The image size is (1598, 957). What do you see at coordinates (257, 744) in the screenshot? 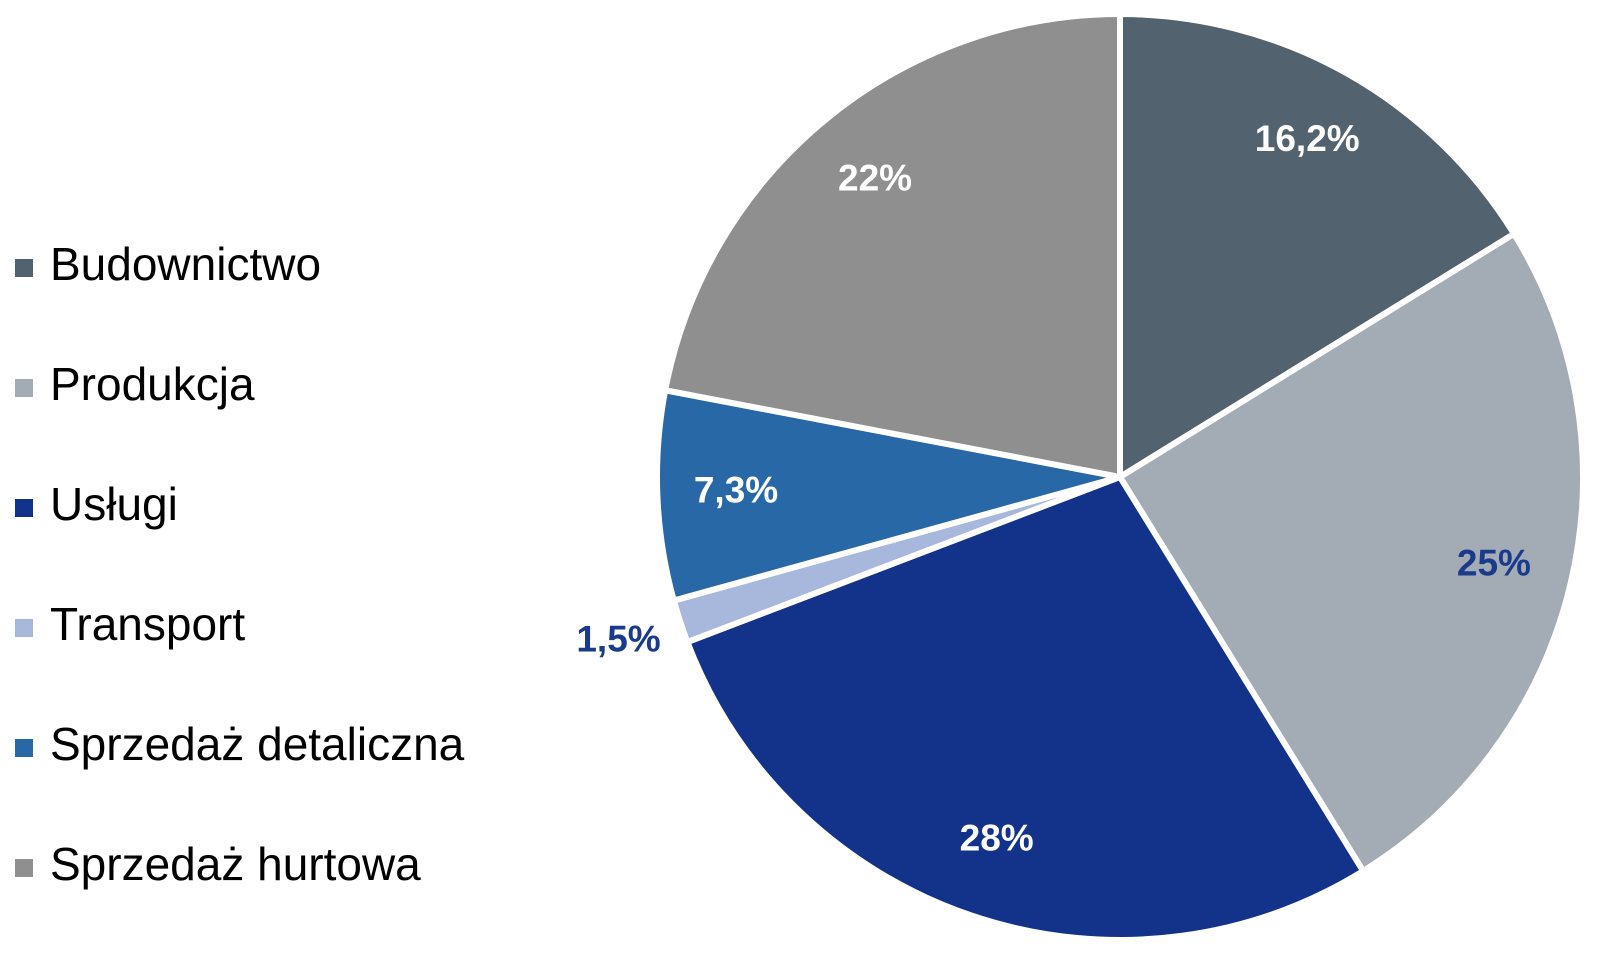
I see `legend-text: Sprzedaż detaliczna` at bounding box center [257, 744].